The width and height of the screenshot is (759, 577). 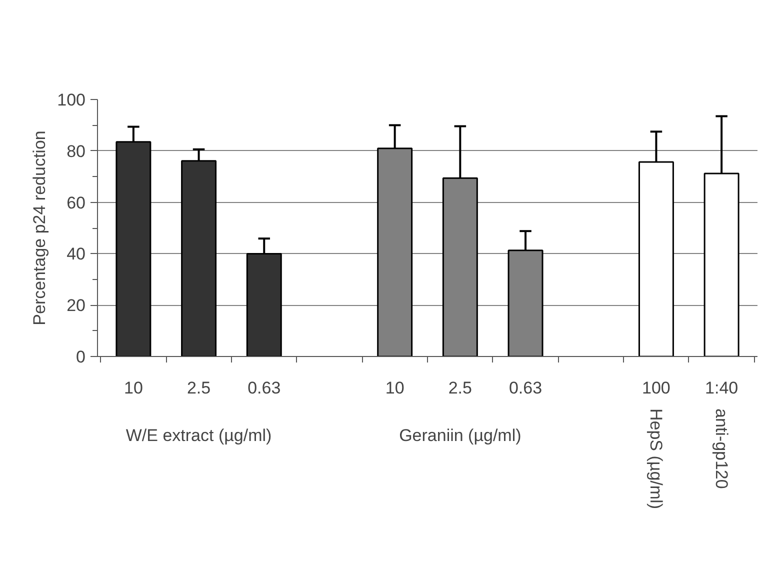 What do you see at coordinates (76, 306) in the screenshot?
I see `y-tick-label: 20` at bounding box center [76, 306].